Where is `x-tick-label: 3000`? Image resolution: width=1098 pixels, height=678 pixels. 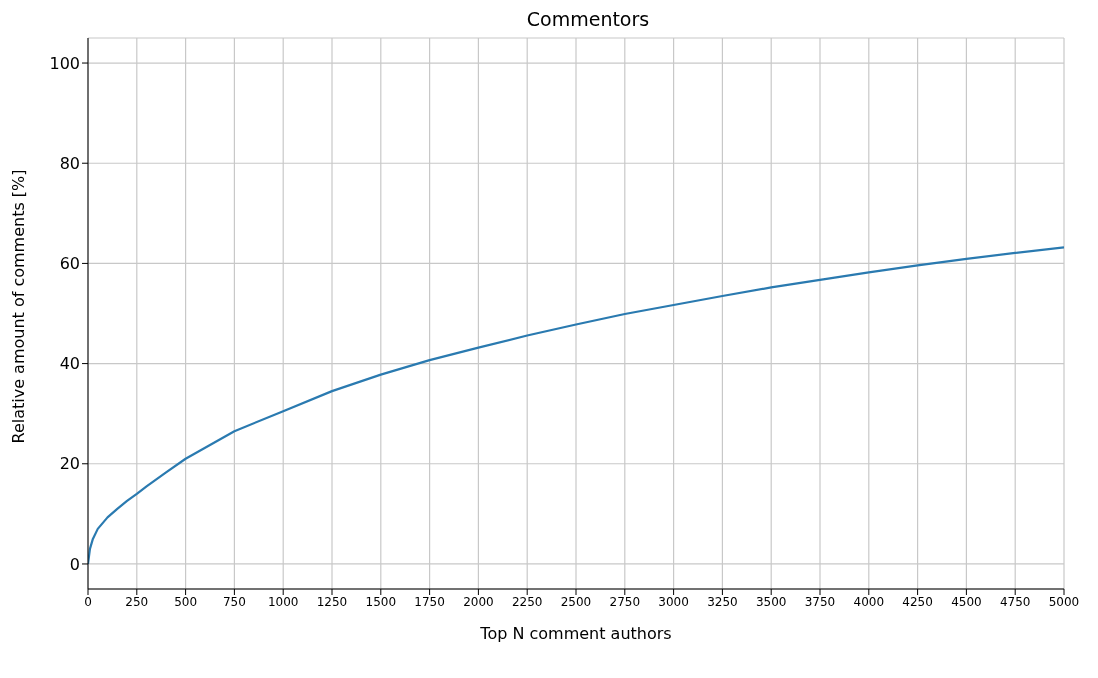
x-tick-label: 3000 is located at coordinates (673, 601).